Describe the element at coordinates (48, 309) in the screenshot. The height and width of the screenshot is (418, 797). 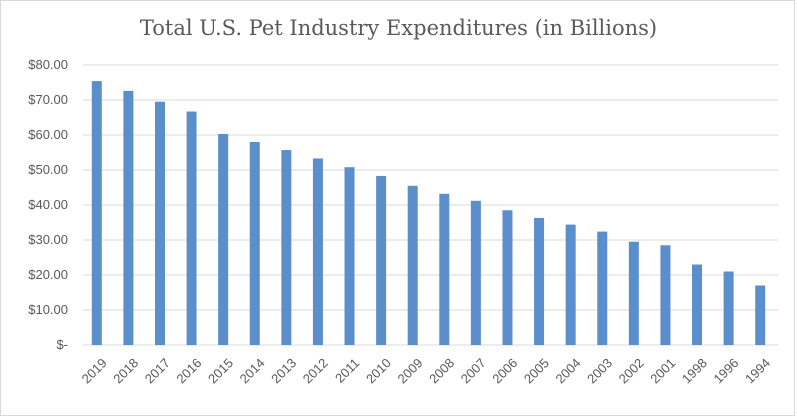
I see `y-tick-label: $10.00` at that location.